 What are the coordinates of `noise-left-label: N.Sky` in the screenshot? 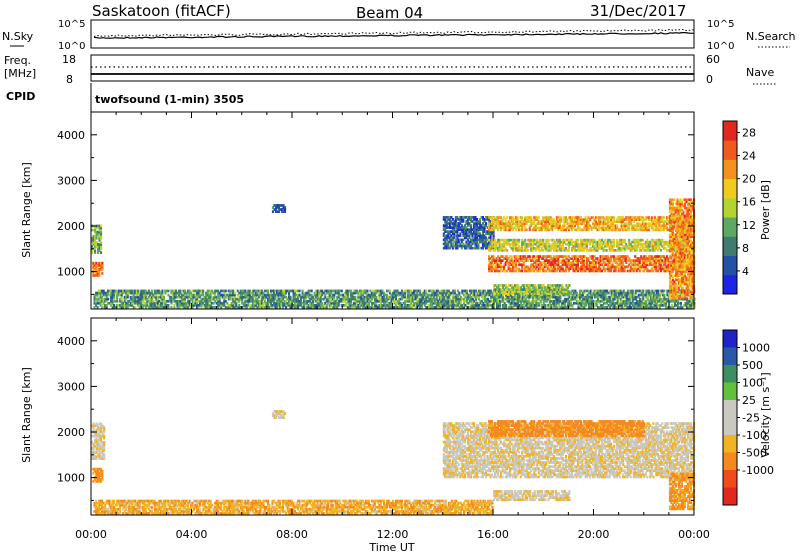 It's located at (18, 36).